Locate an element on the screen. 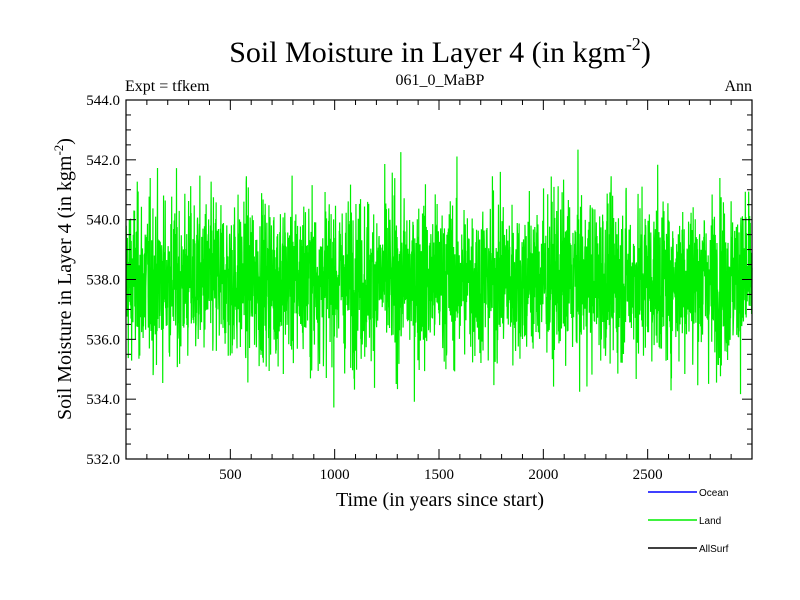  y-axis-label: Soil Moisture in Layer 4 (in kgm-2) is located at coordinates (63, 279).